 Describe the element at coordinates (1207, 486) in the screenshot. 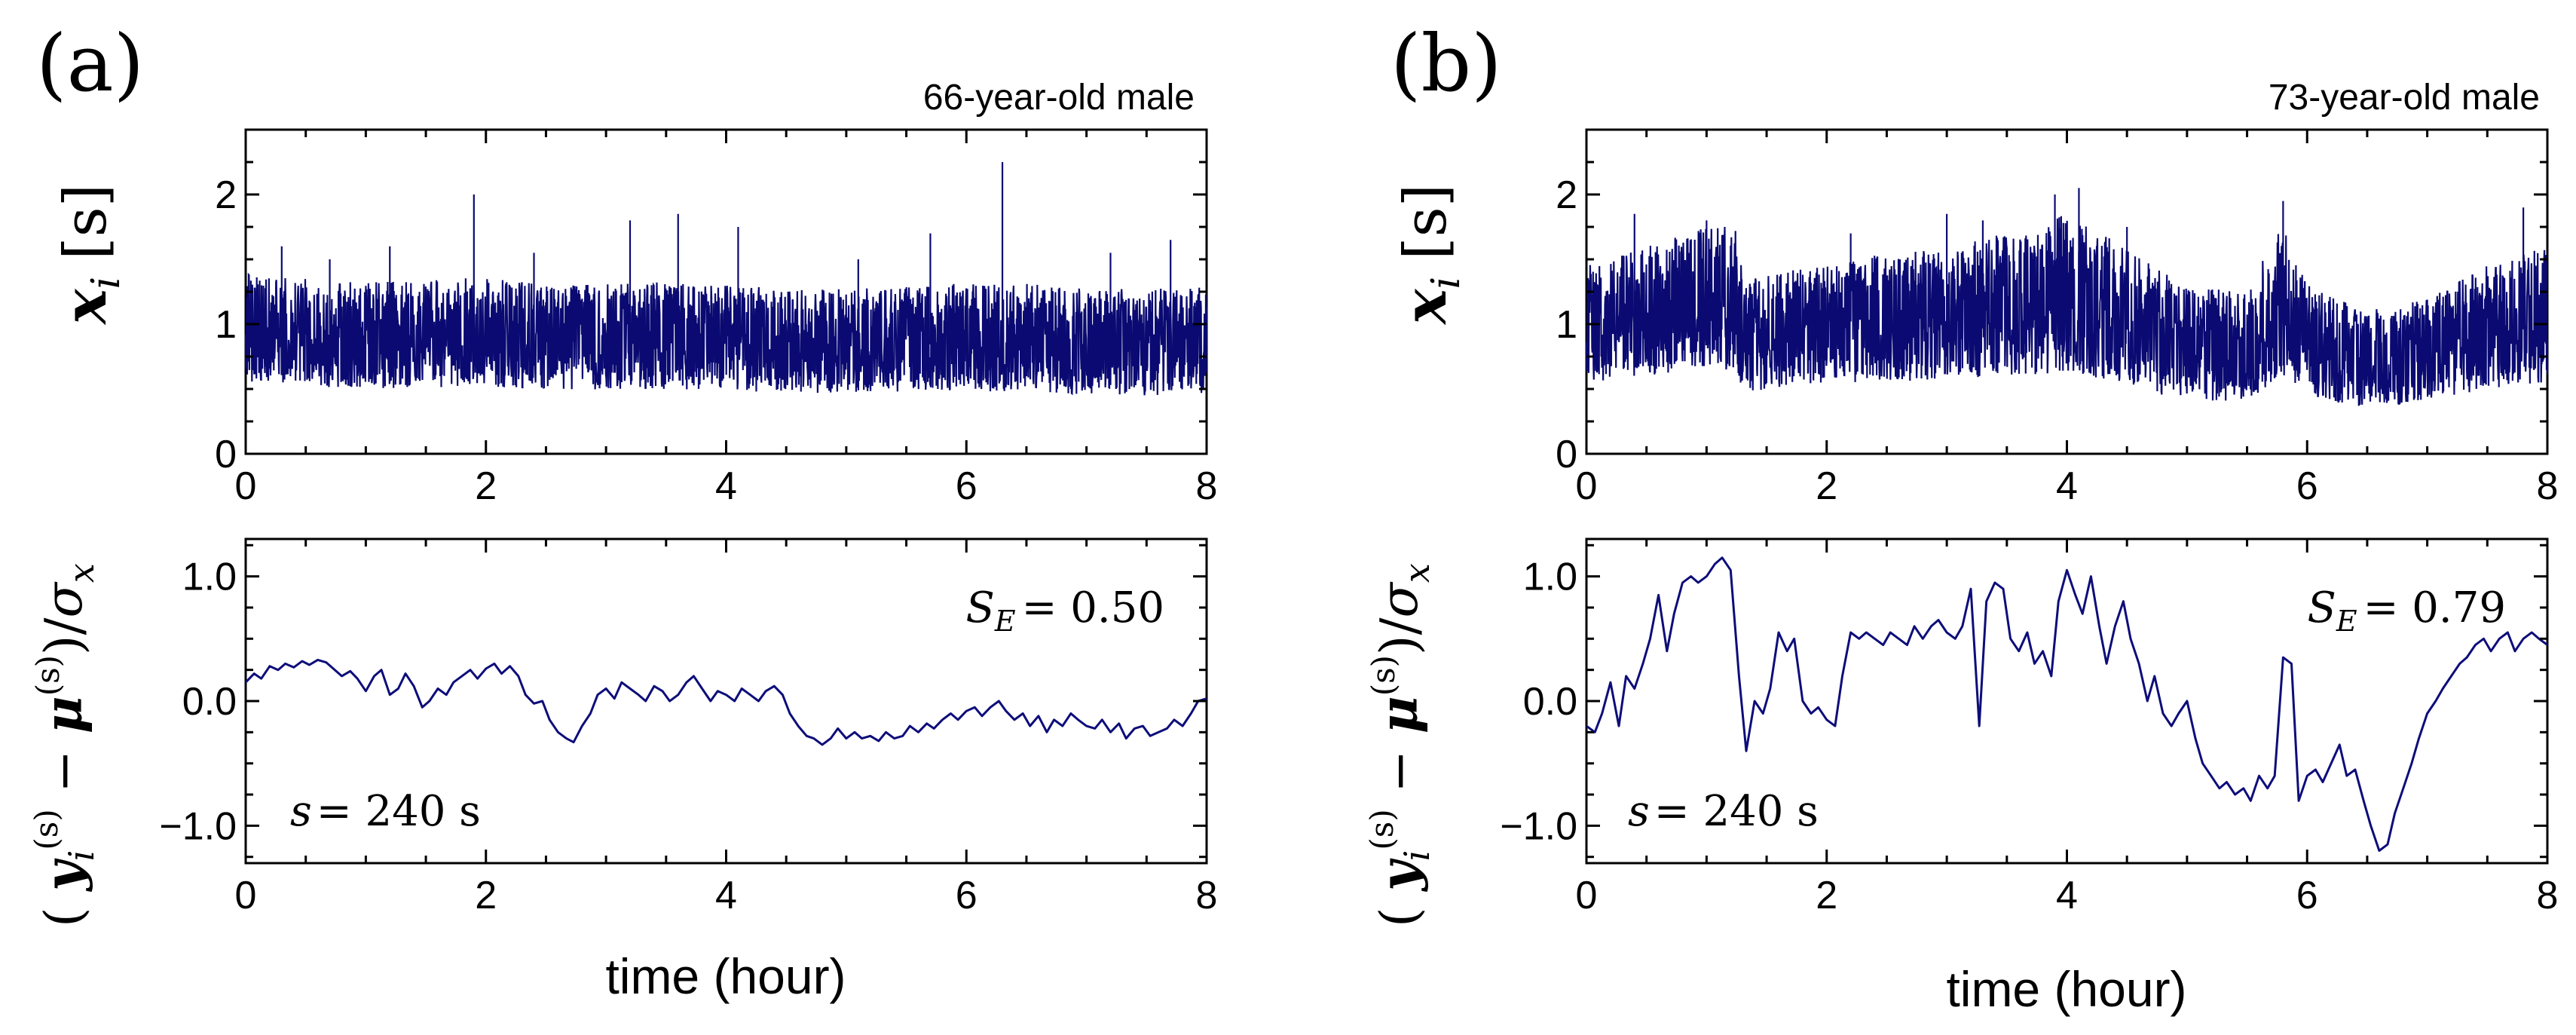

I see `panel-a-top-xtick-label: 8` at that location.